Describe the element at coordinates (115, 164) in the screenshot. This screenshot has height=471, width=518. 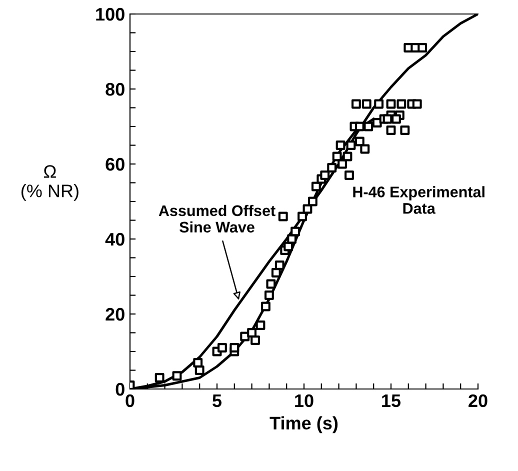
I see `y-tick-label: 60` at that location.